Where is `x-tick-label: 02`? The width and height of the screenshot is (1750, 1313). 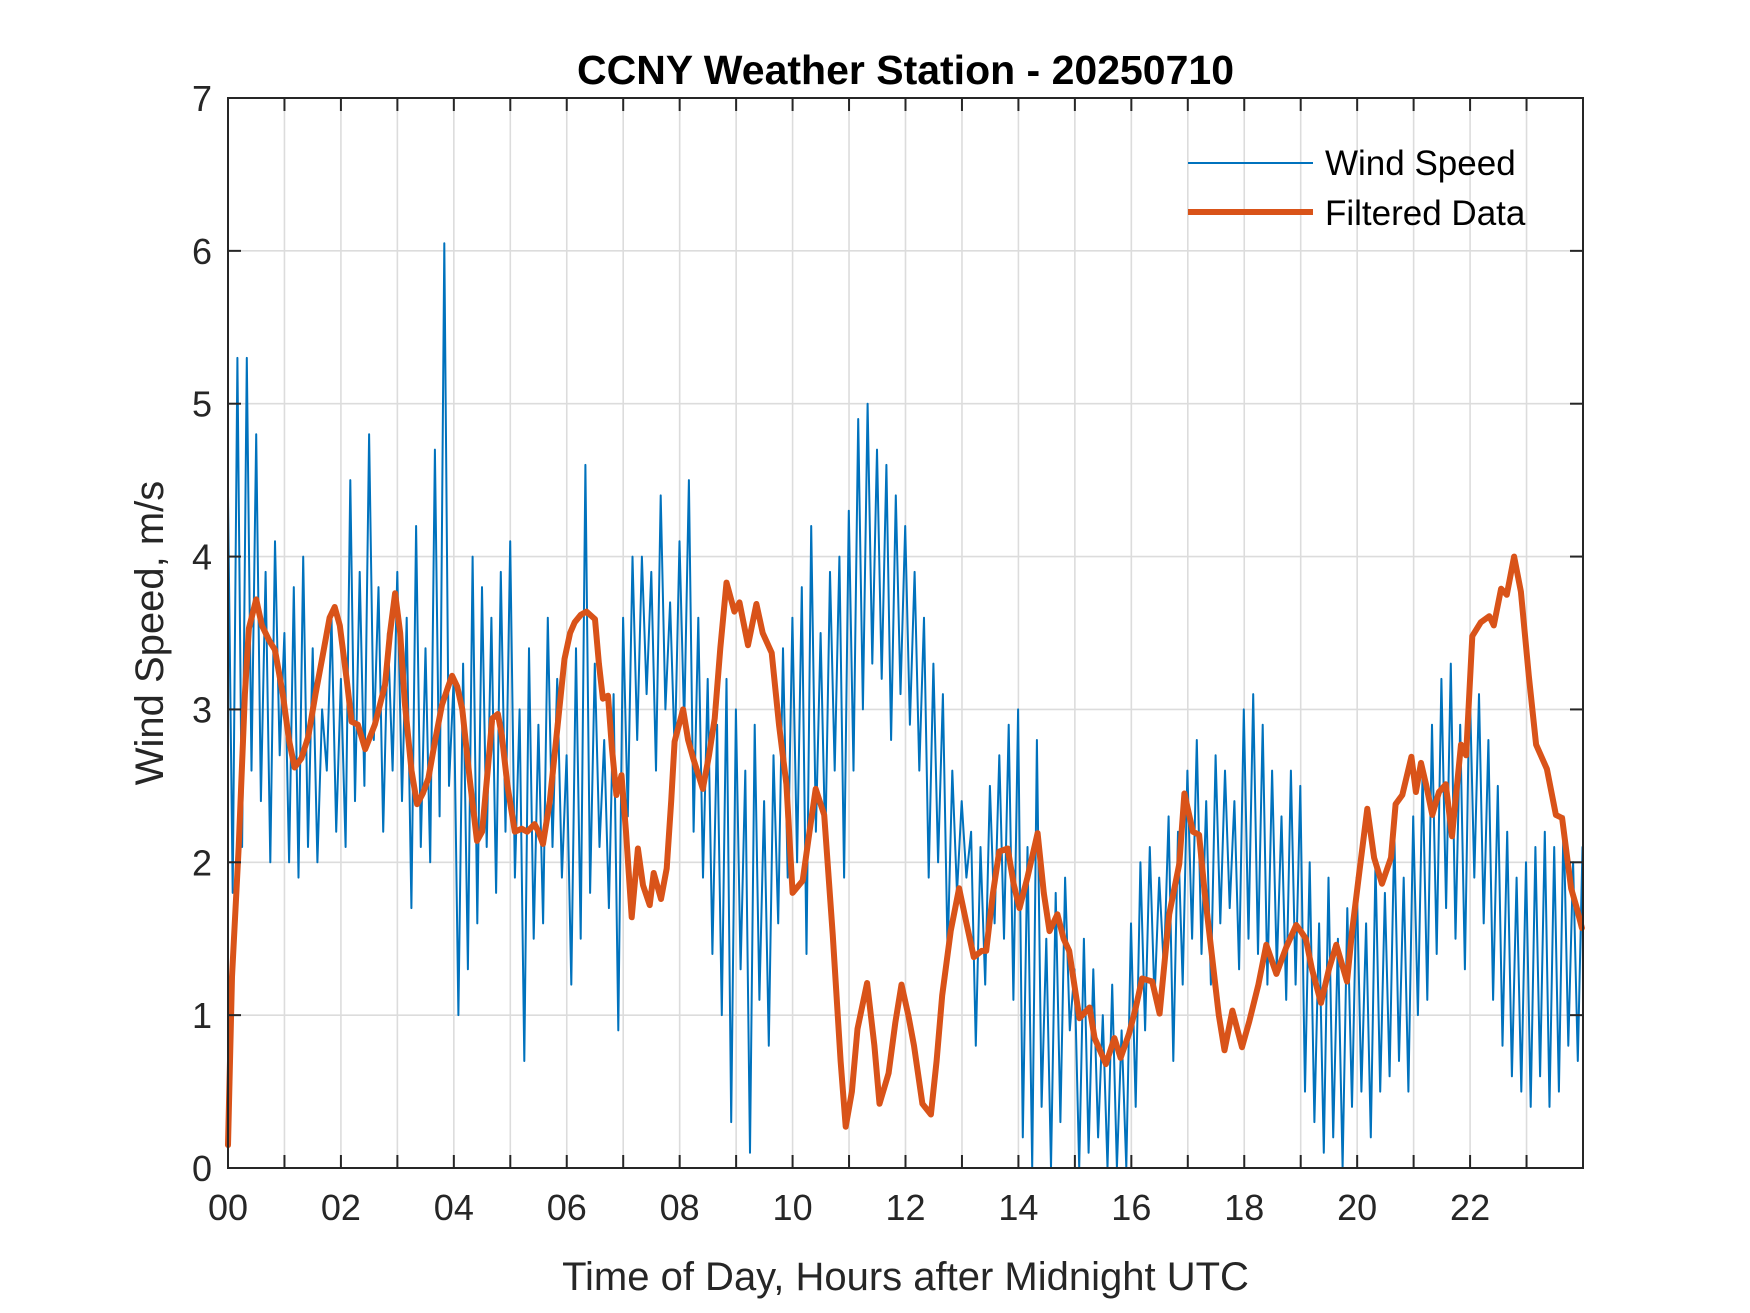 x-tick-label: 02 is located at coordinates (341, 1207).